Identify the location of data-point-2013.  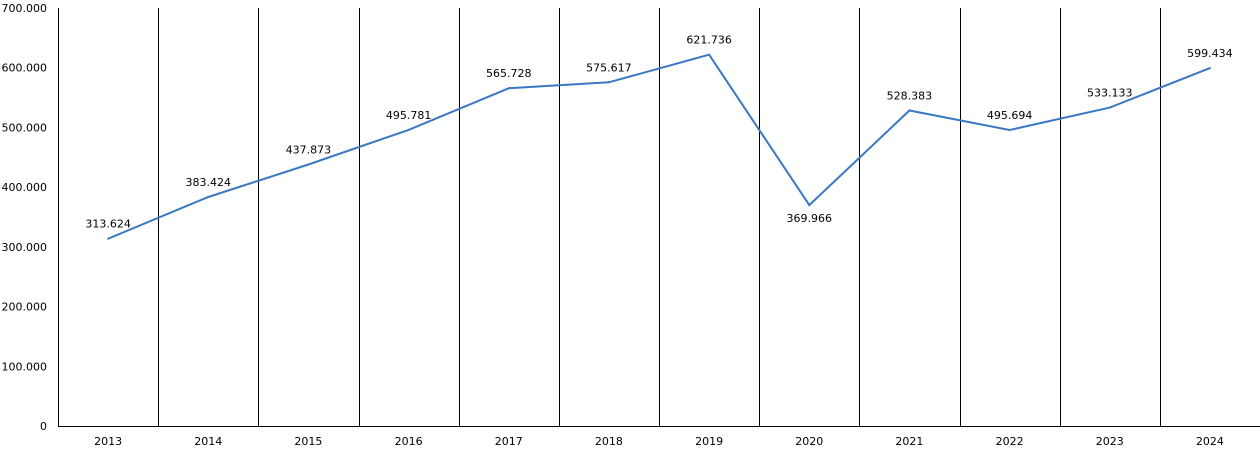
(108, 238).